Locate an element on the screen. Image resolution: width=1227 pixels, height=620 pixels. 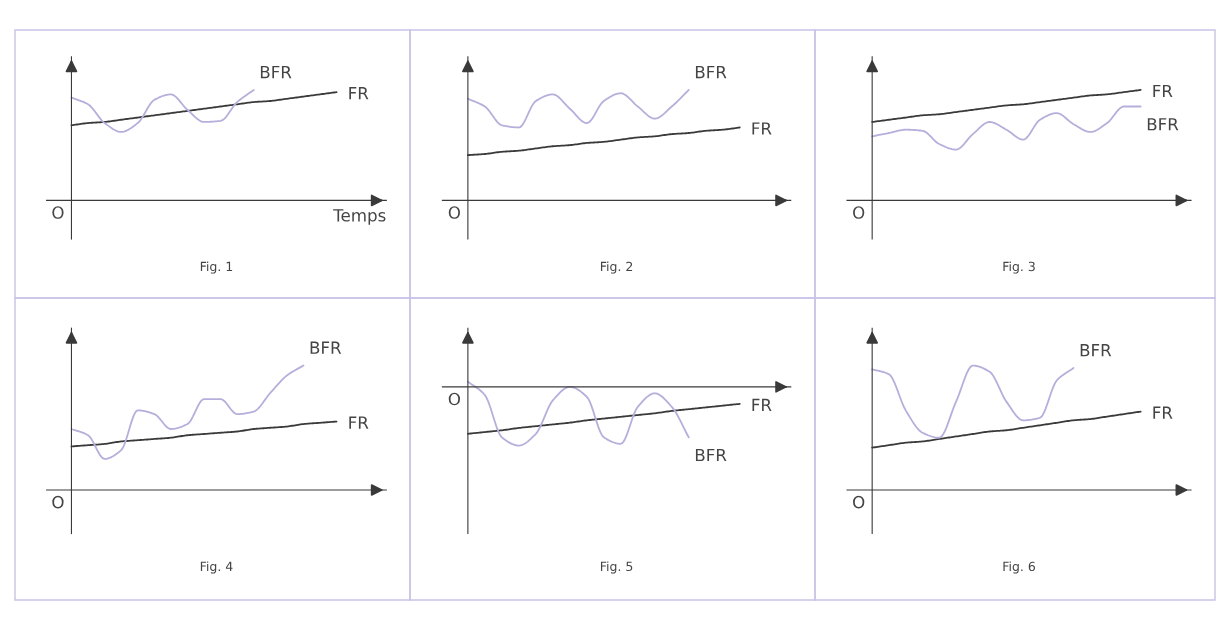
text: Fig. 4 is located at coordinates (216, 567).